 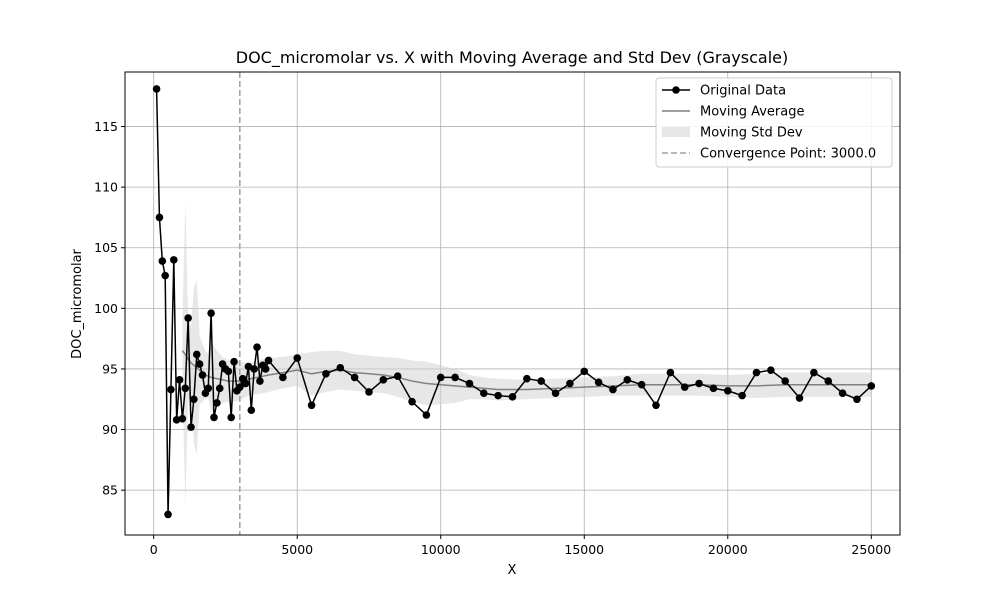 What do you see at coordinates (520, 546) in the screenshot?
I see `x-axis-ticks: 0 5000 10000 15000 20000 25000` at bounding box center [520, 546].